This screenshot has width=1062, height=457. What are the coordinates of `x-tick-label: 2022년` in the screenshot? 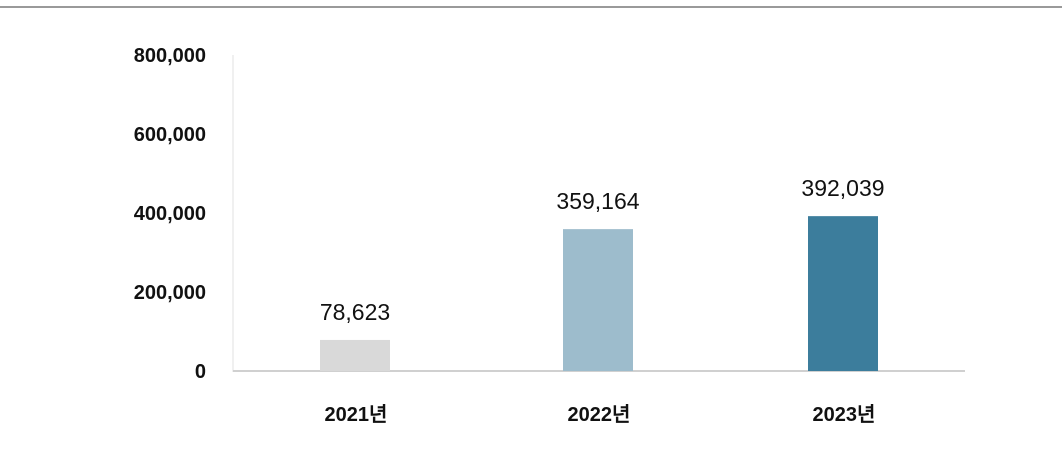 It's located at (599, 414).